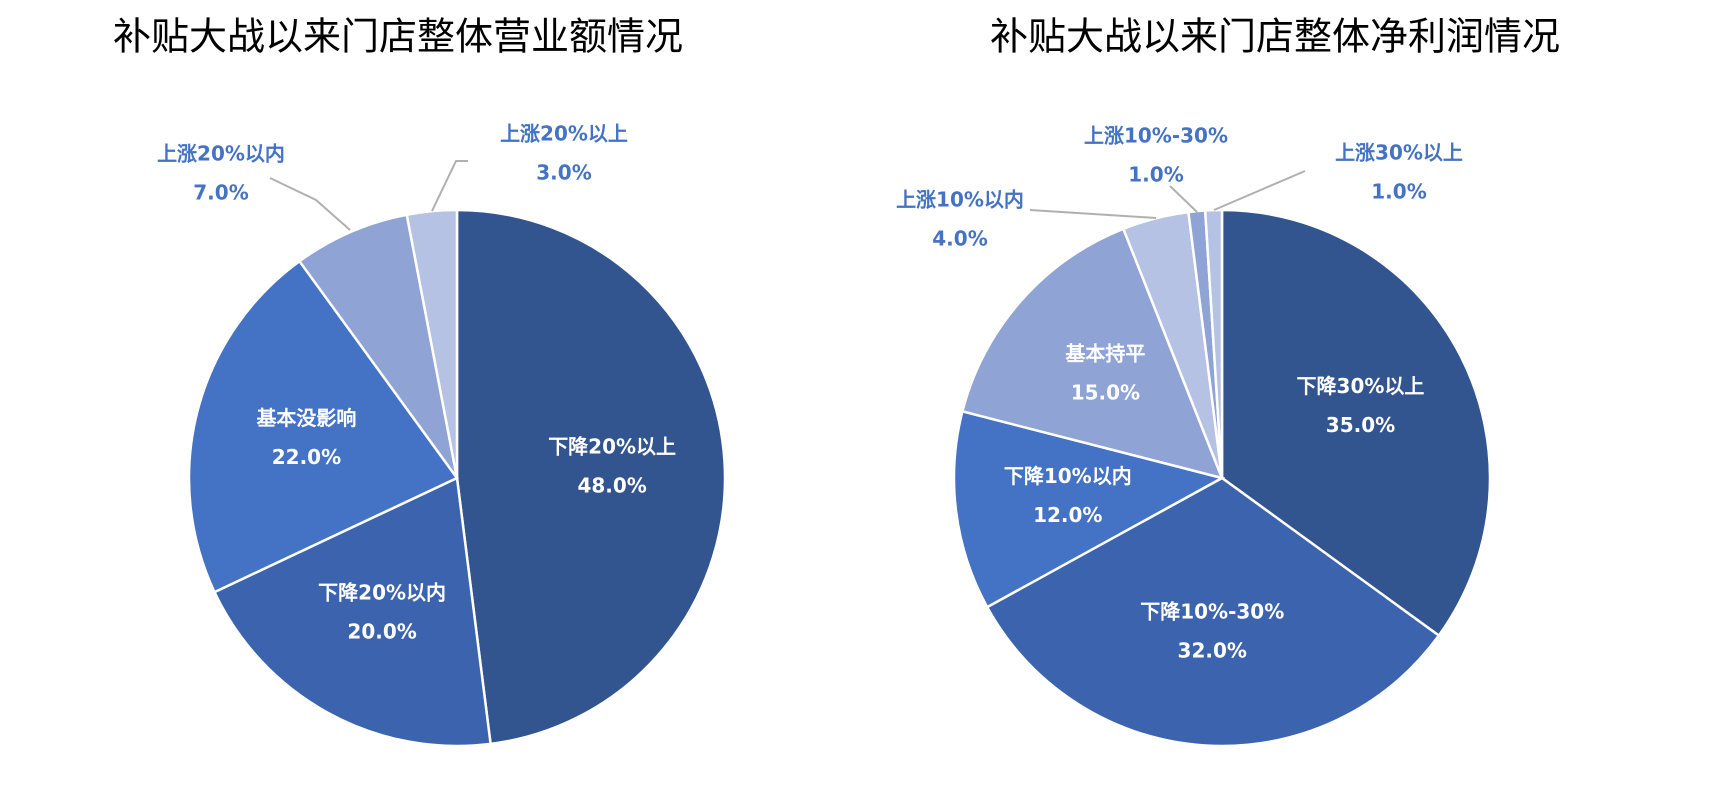 This screenshot has height=794, width=1726. What do you see at coordinates (1105, 354) in the screenshot?
I see `slice-label: 基本持平` at bounding box center [1105, 354].